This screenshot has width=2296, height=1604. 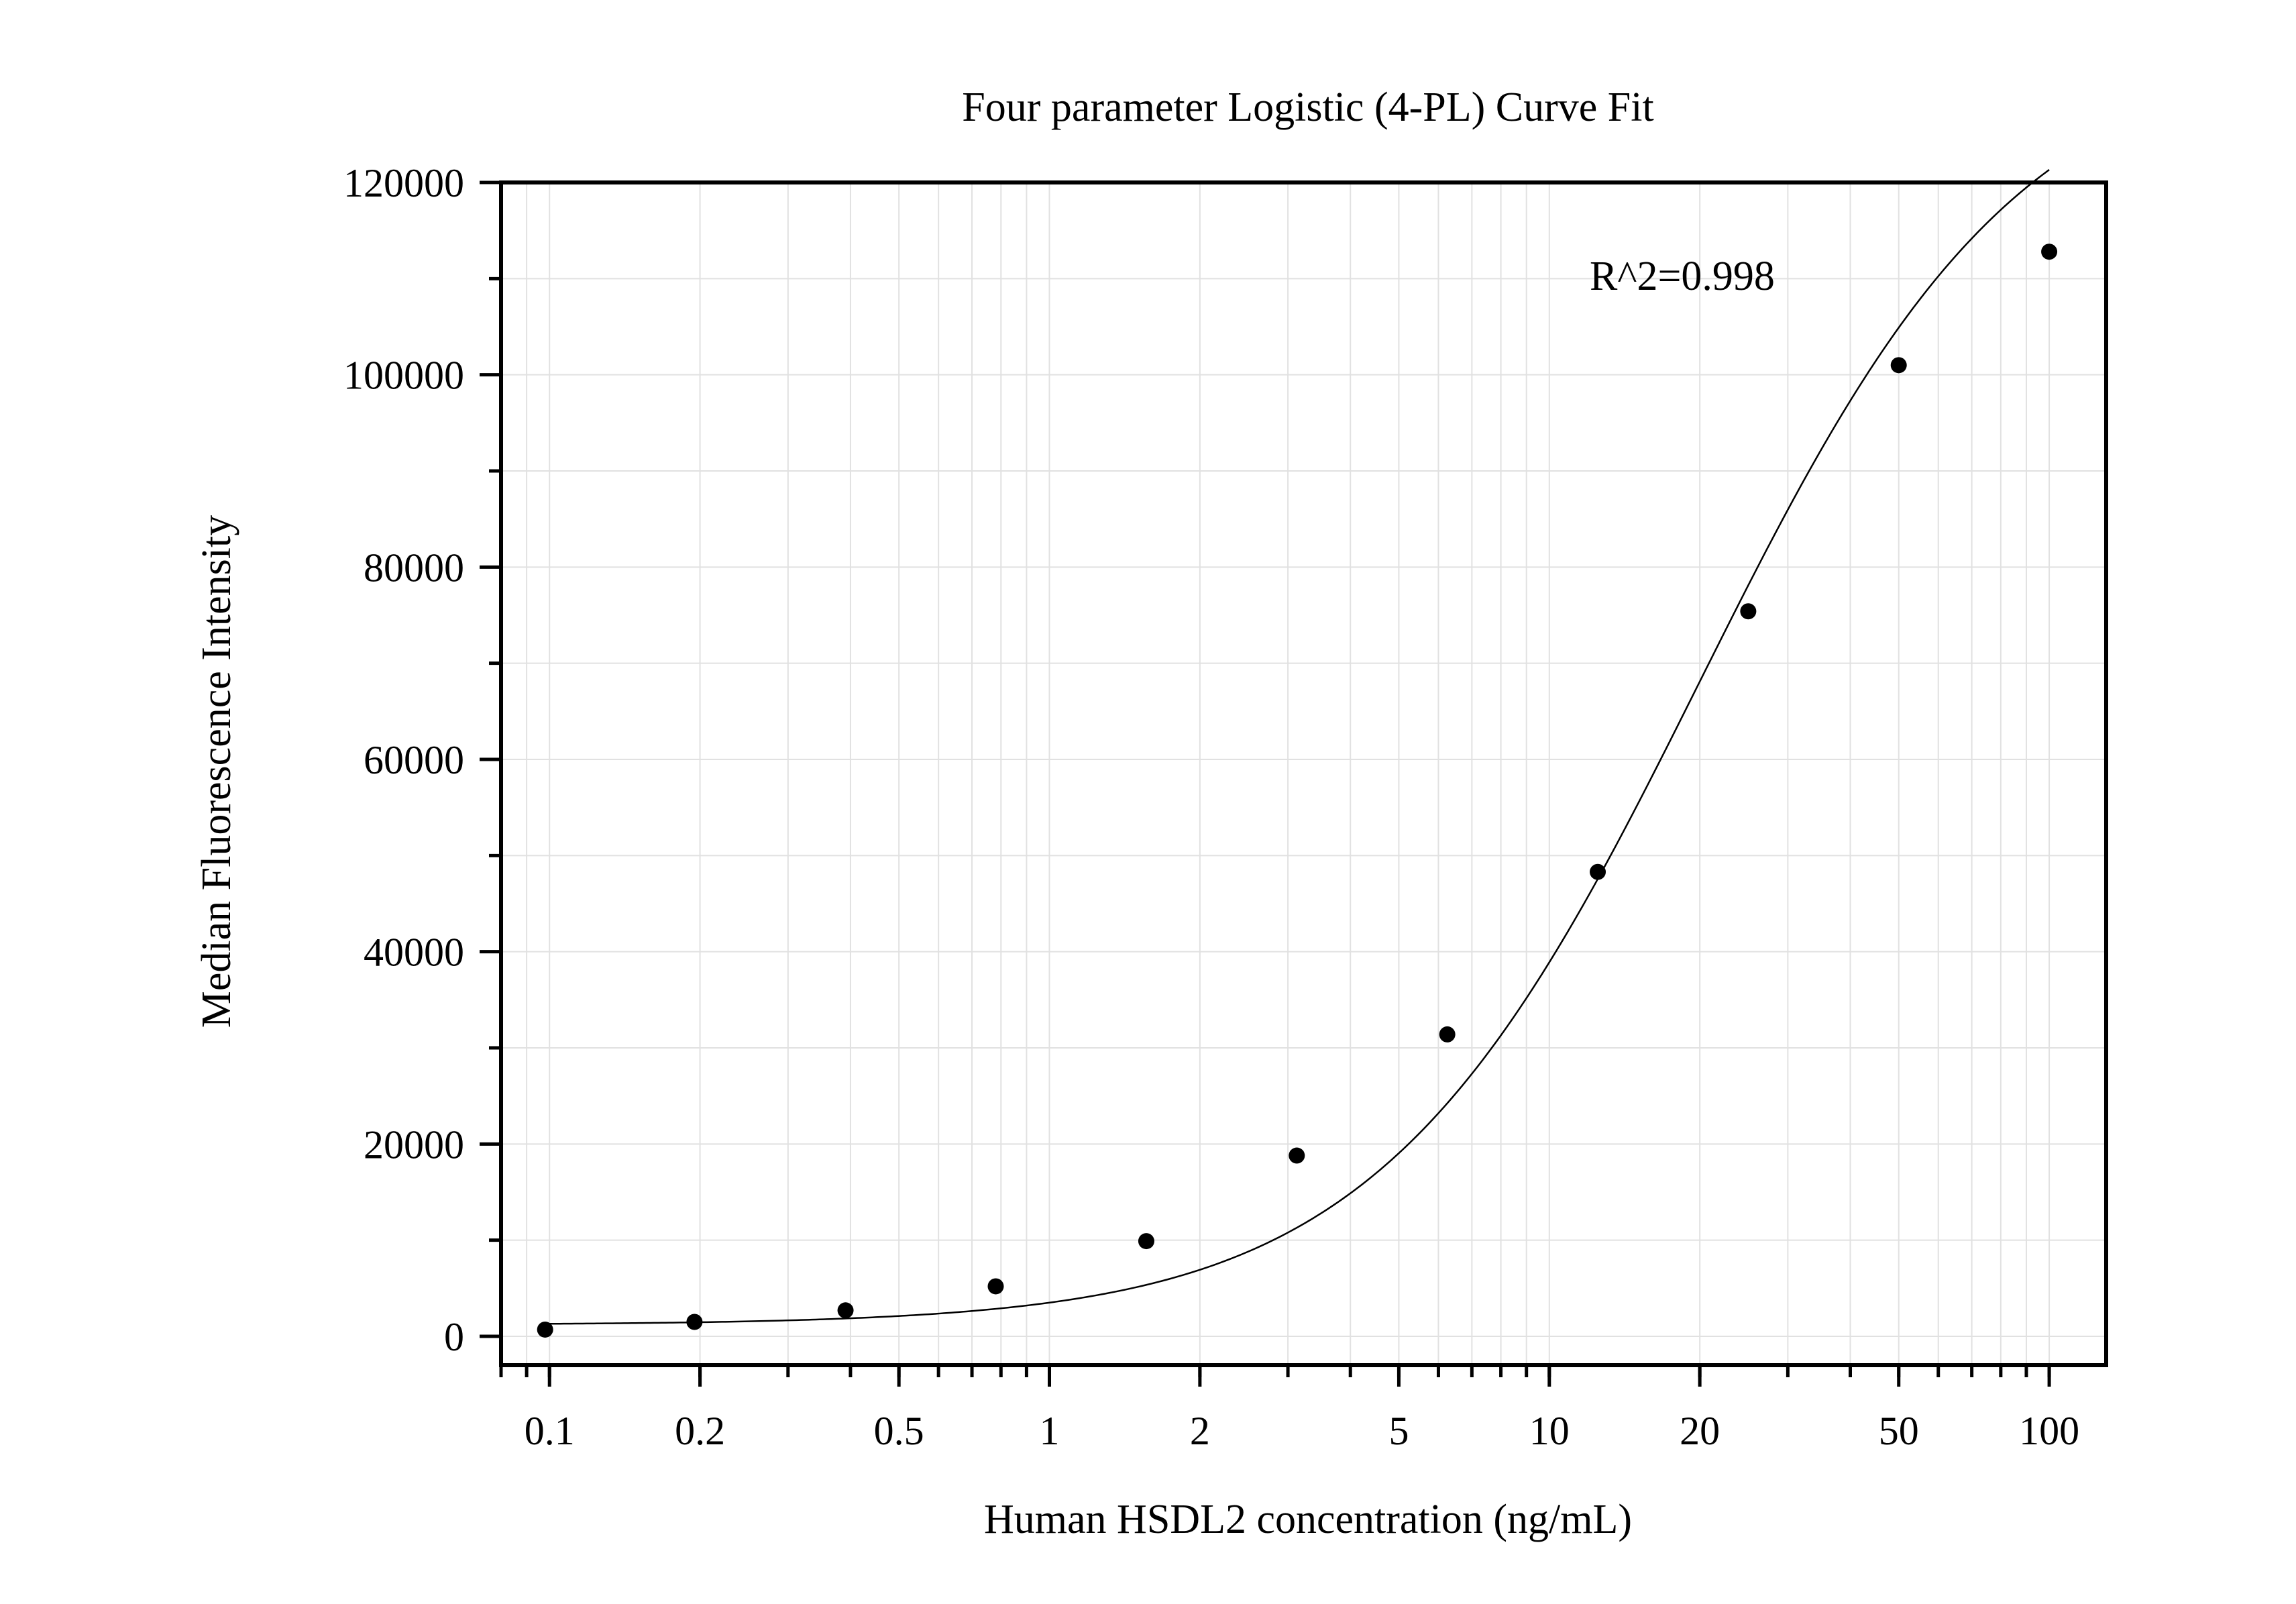 What do you see at coordinates (217, 772) in the screenshot?
I see `y-axis-label: Median Fluorescence Intensity` at bounding box center [217, 772].